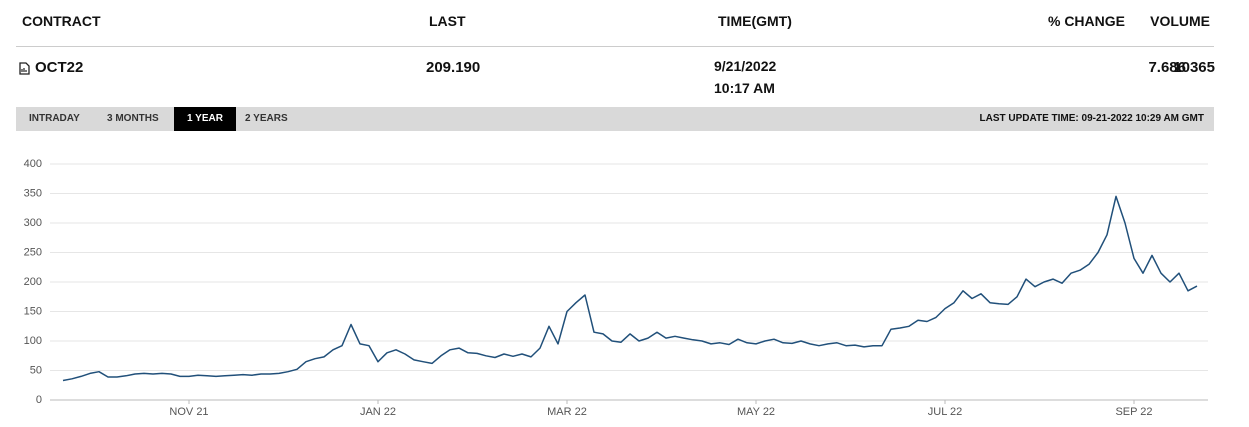 Image resolution: width=1249 pixels, height=427 pixels. What do you see at coordinates (205, 119) in the screenshot?
I see `range-tab: 1 YEAR` at bounding box center [205, 119].